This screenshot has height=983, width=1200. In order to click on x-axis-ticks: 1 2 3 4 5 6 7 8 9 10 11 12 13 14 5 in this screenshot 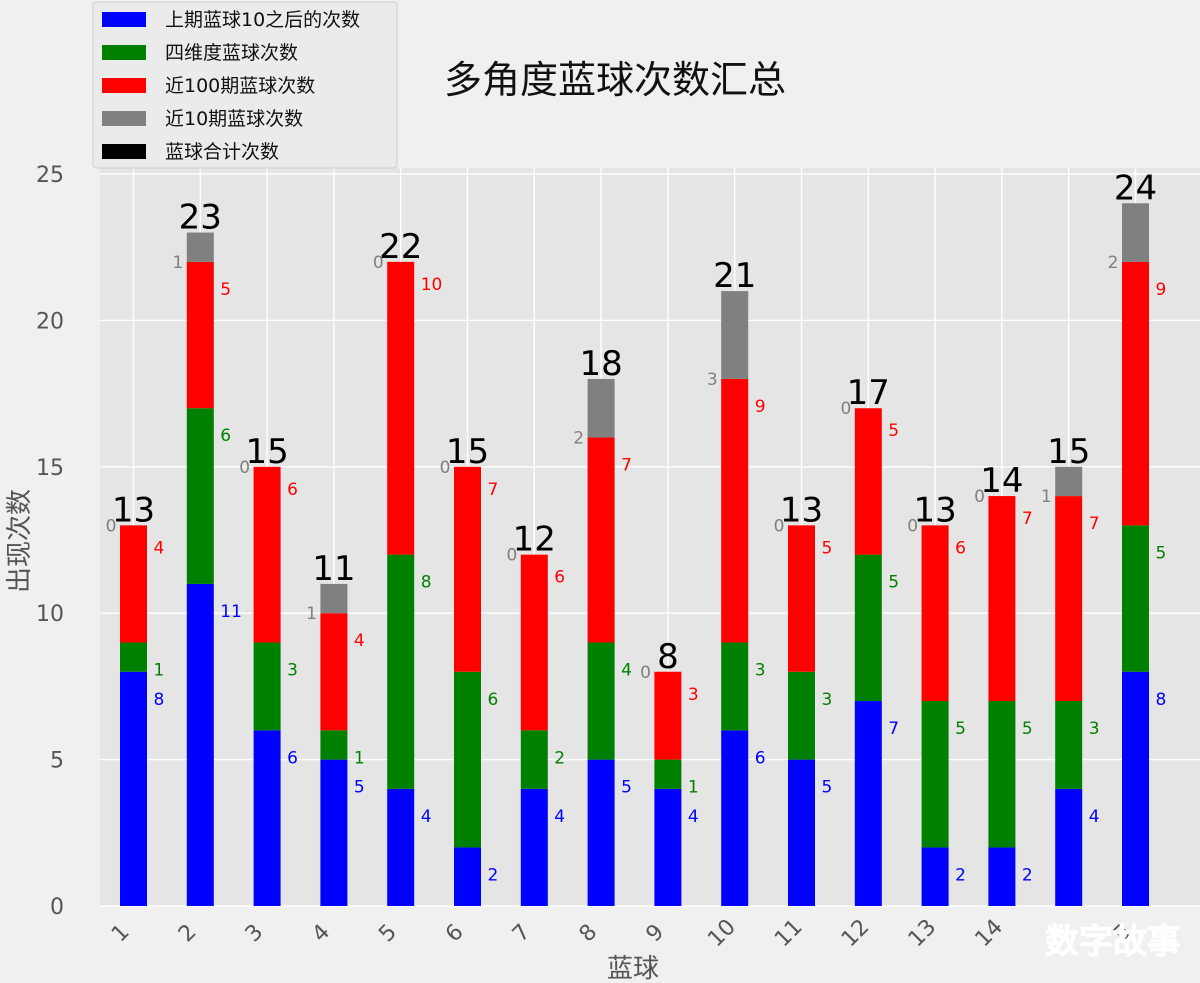, I will do `click(622, 933)`.